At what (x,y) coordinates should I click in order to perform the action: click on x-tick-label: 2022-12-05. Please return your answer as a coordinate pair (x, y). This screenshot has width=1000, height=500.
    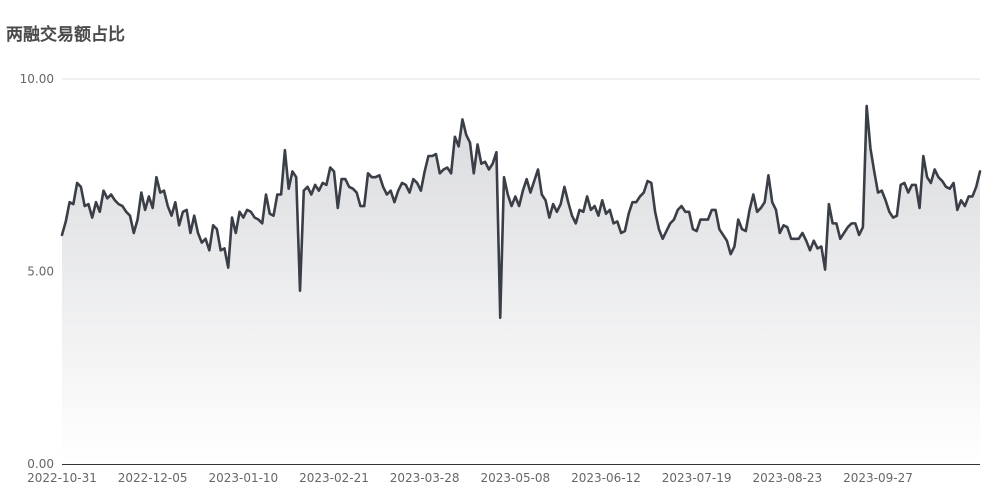
    Looking at the image, I should click on (153, 478).